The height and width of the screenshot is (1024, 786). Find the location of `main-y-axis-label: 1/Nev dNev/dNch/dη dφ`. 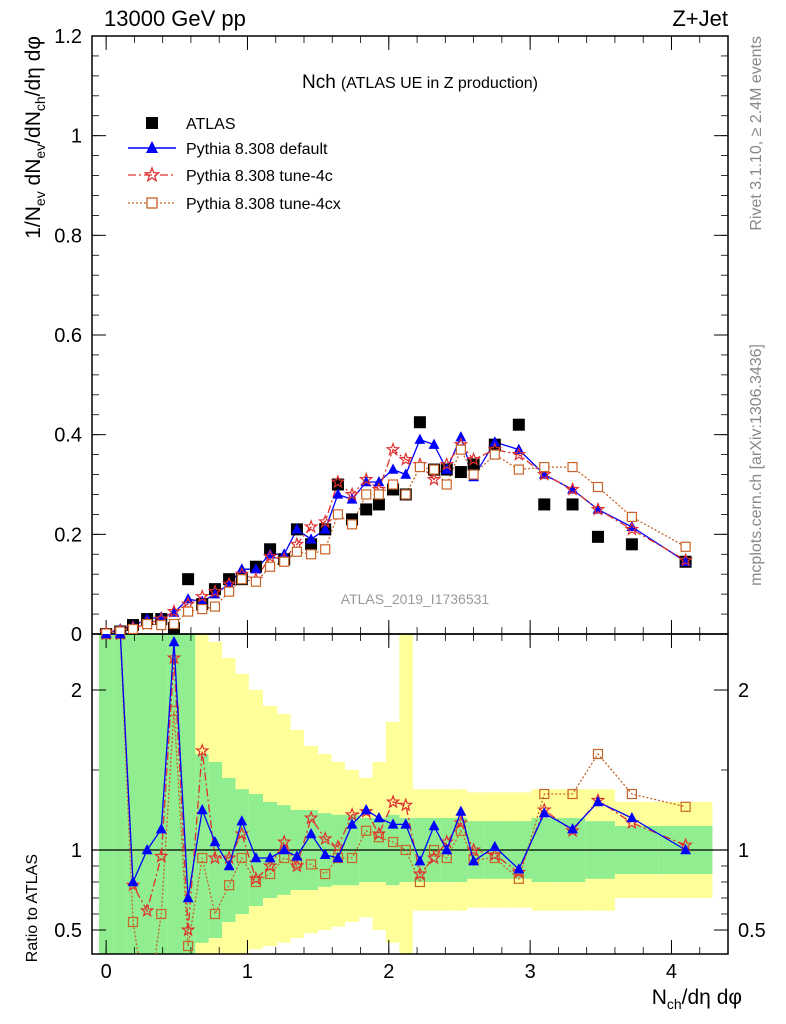

main-y-axis-label: 1/Nev dNev/dNch/dη dφ is located at coordinates (35, 137).